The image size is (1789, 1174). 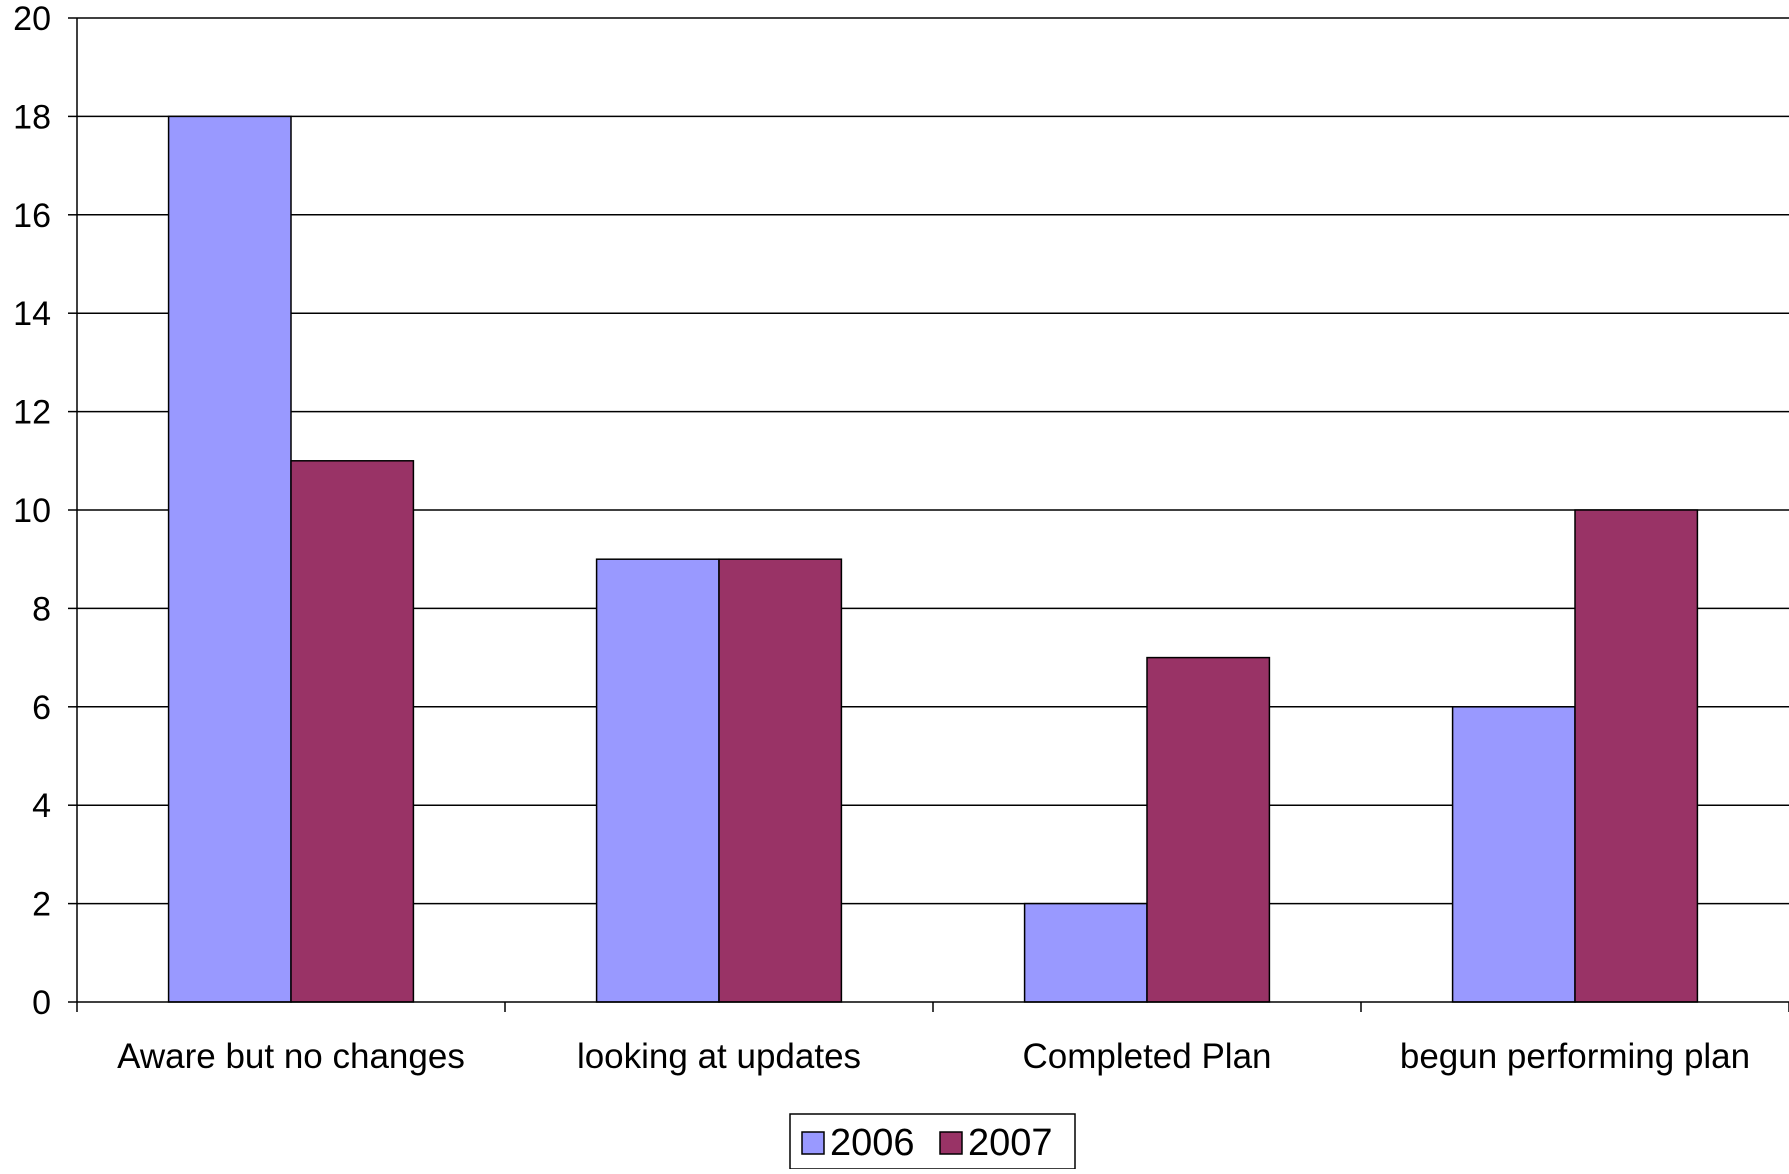 What do you see at coordinates (872, 1143) in the screenshot?
I see `legend-label: 2006` at bounding box center [872, 1143].